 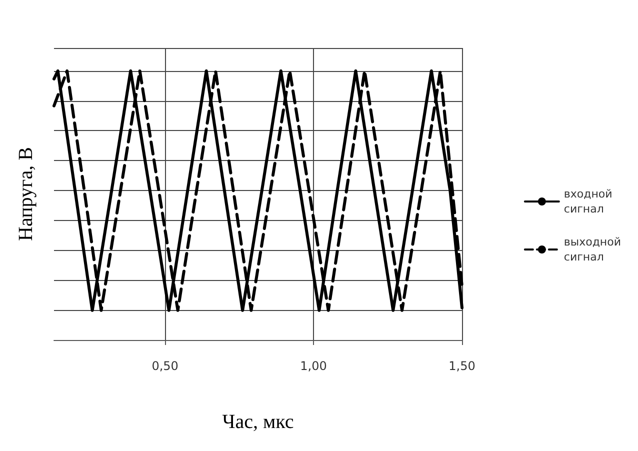 What do you see at coordinates (593, 250) in the screenshot?
I see `legend-label: выходной сигнал` at bounding box center [593, 250].